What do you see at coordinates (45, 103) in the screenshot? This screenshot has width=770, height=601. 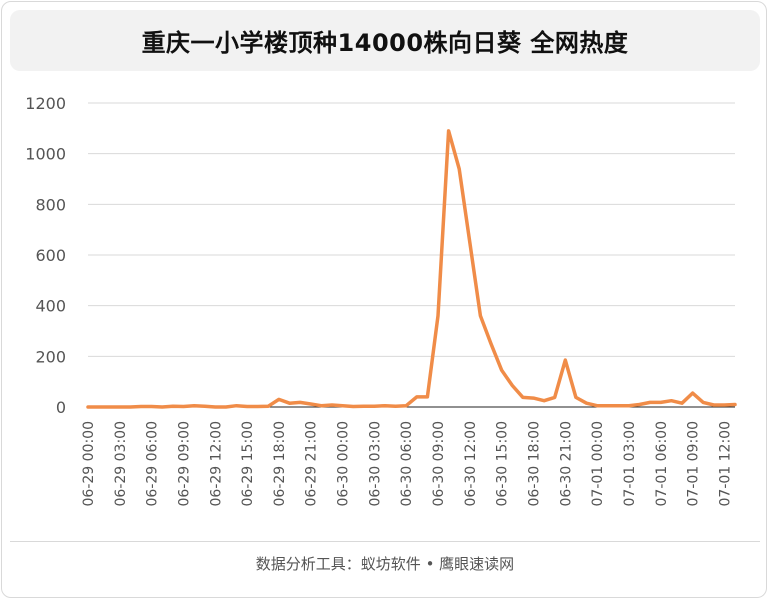 I see `y-tick-label: 1200` at bounding box center [45, 103].